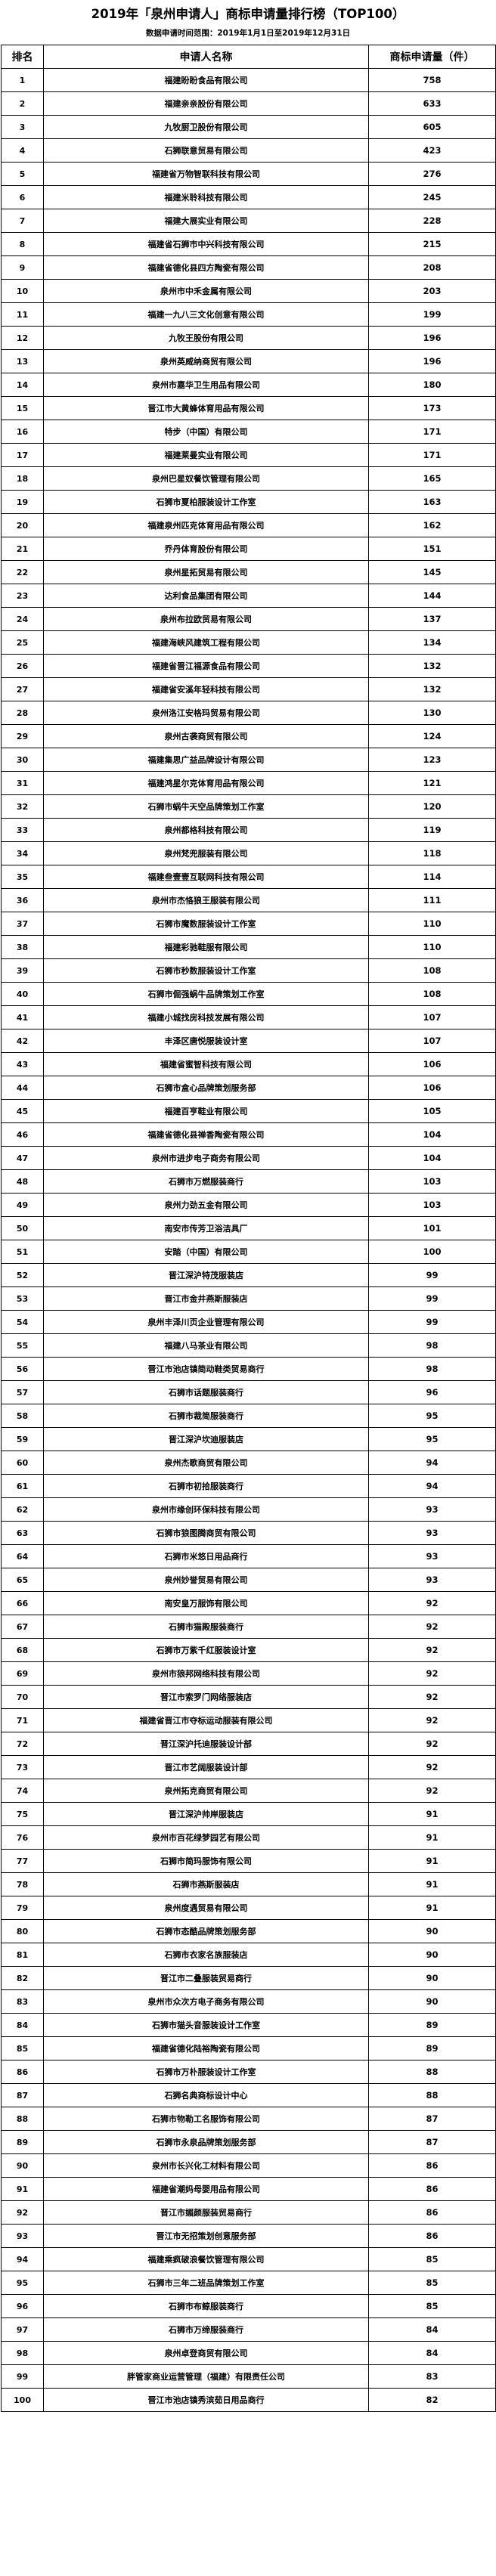  I want to click on row-application-count: 107, so click(432, 1017).